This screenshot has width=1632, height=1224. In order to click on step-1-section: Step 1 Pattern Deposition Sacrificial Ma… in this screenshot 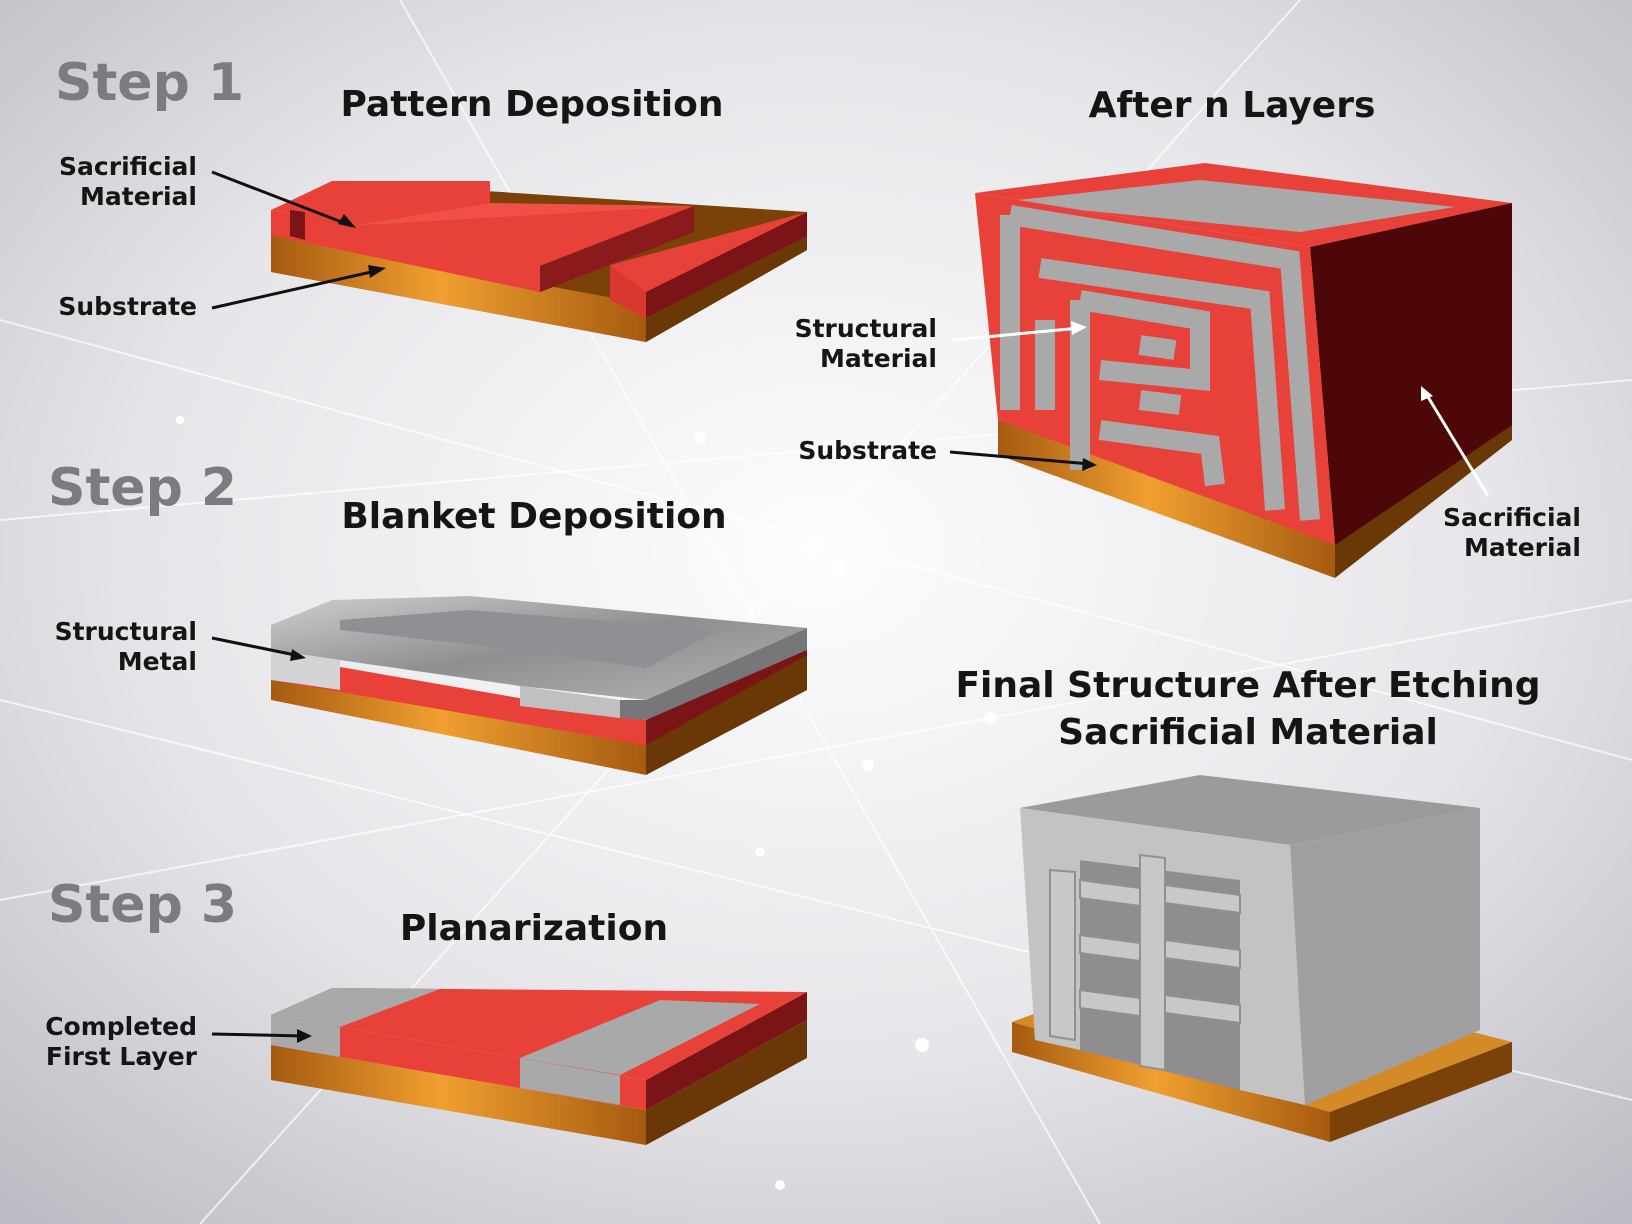, I will do `click(431, 197)`.